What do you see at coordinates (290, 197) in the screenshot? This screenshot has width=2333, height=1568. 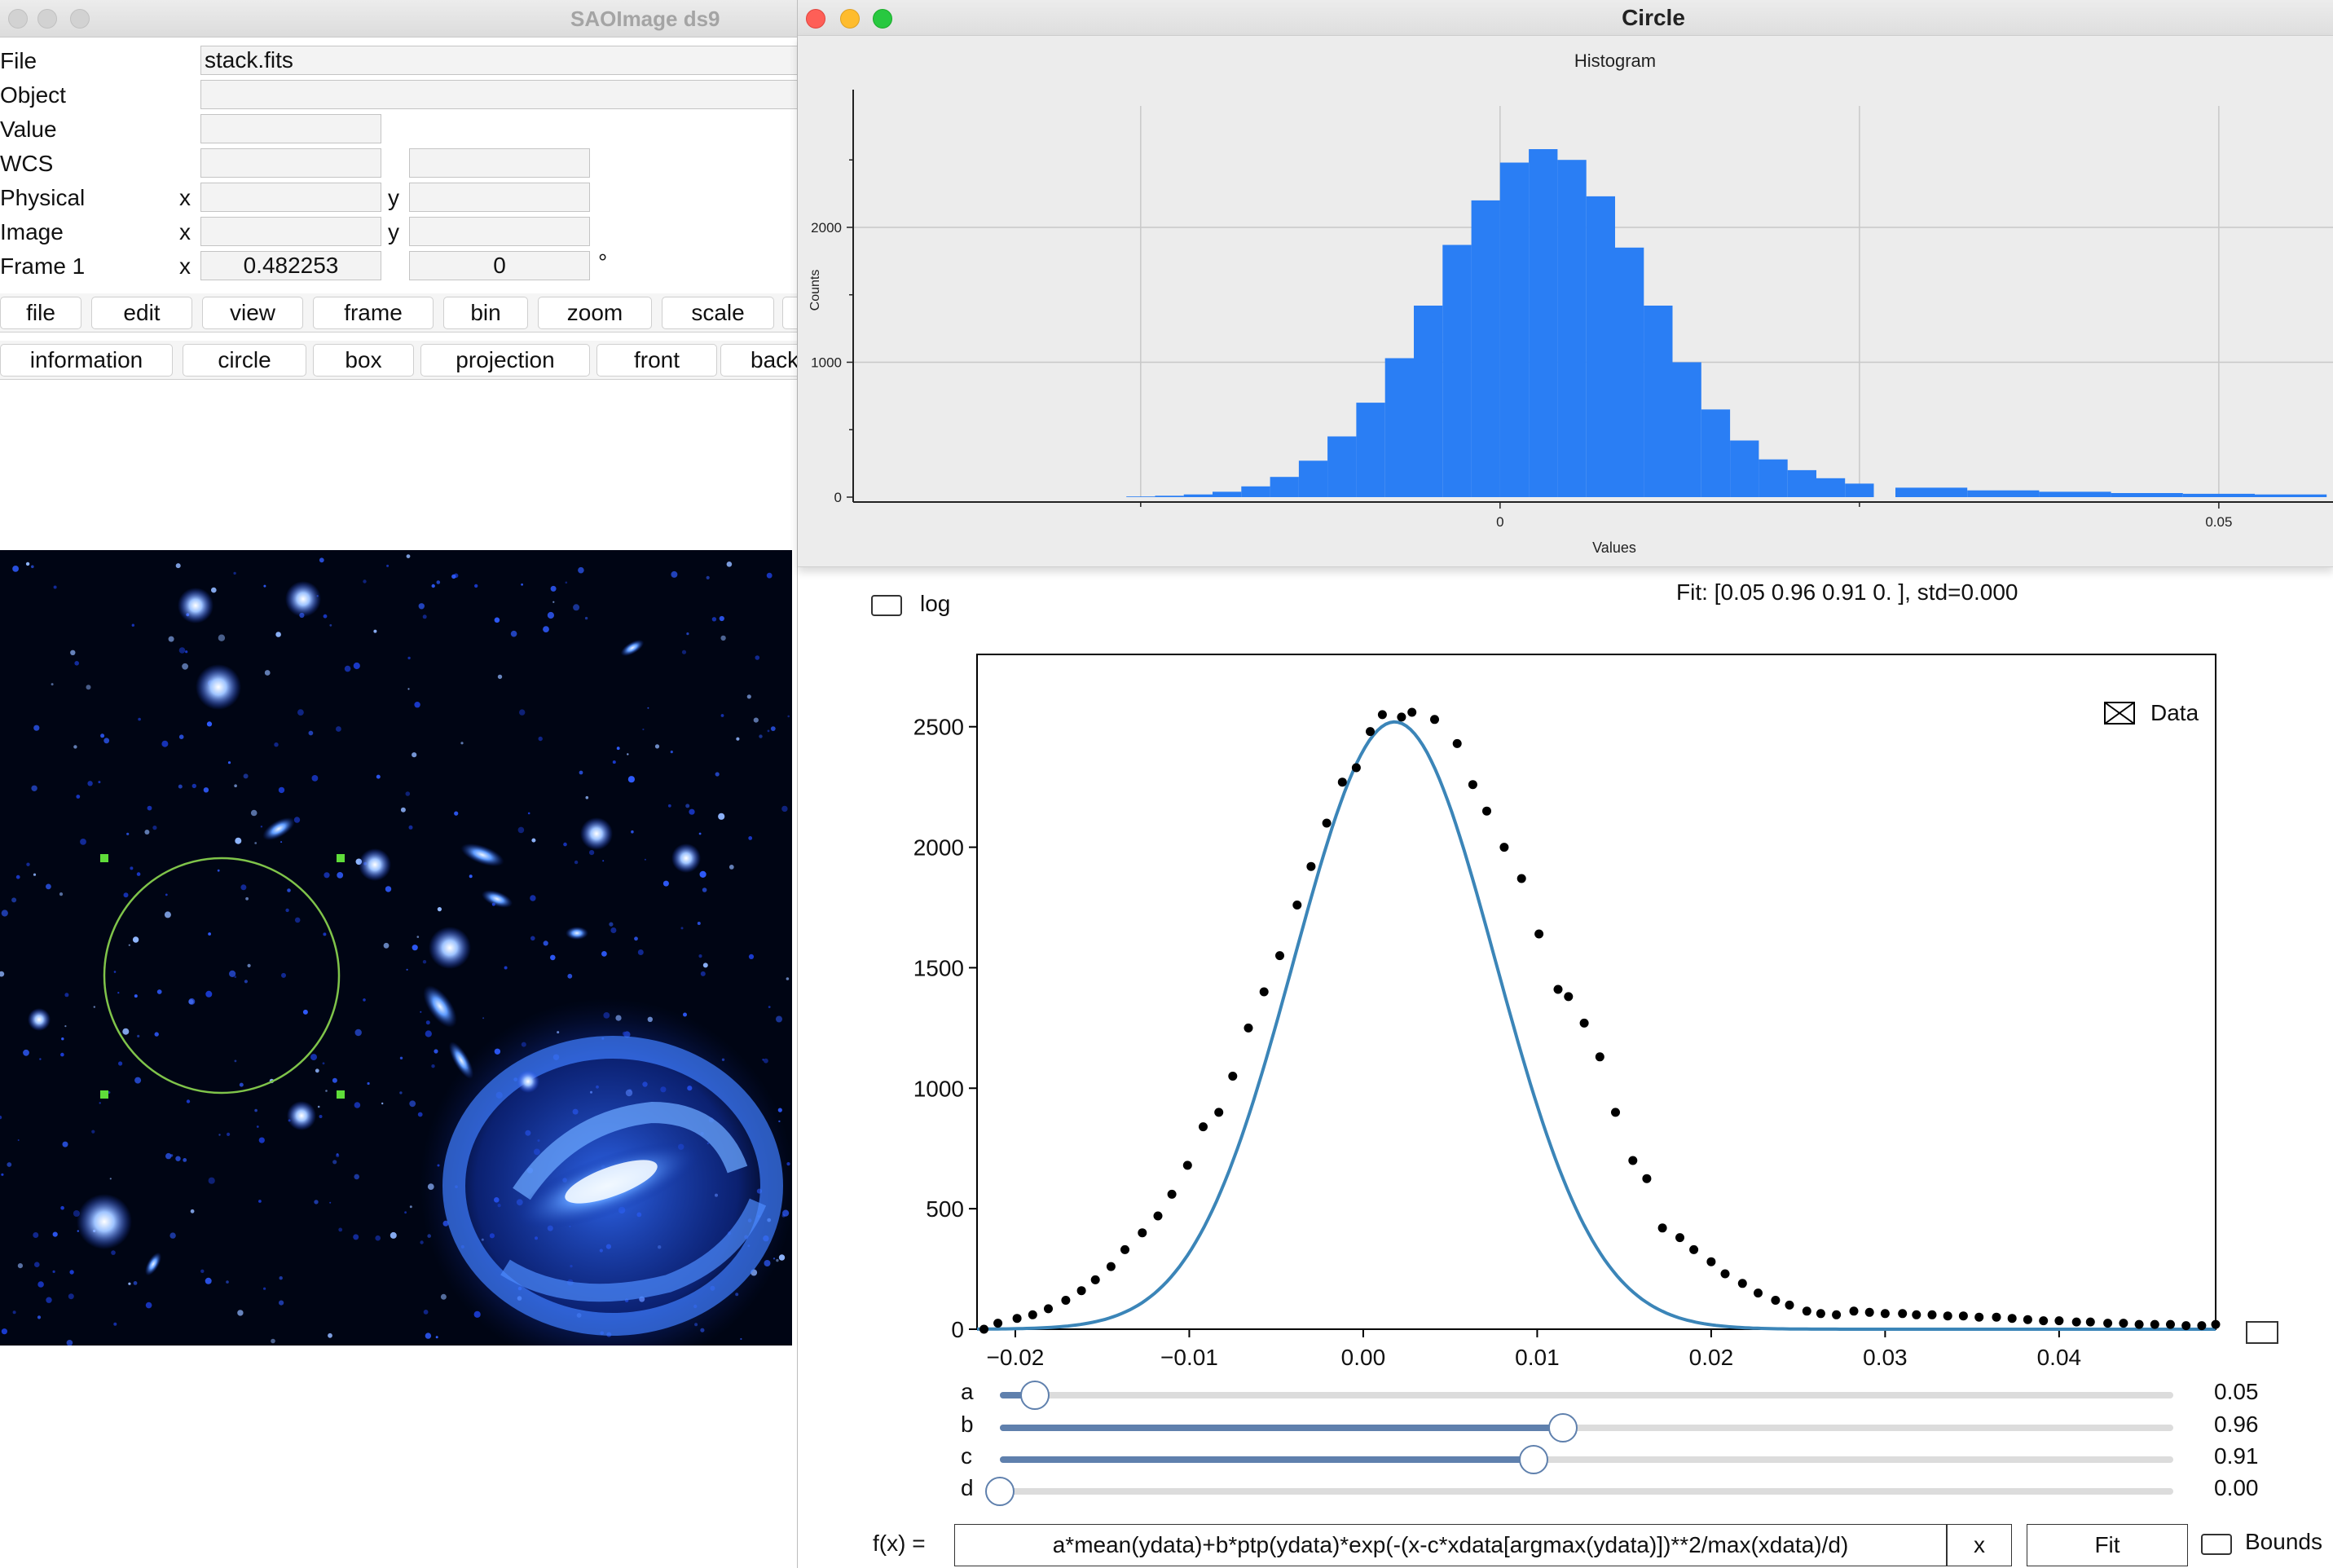 I see `physical-x-field` at bounding box center [290, 197].